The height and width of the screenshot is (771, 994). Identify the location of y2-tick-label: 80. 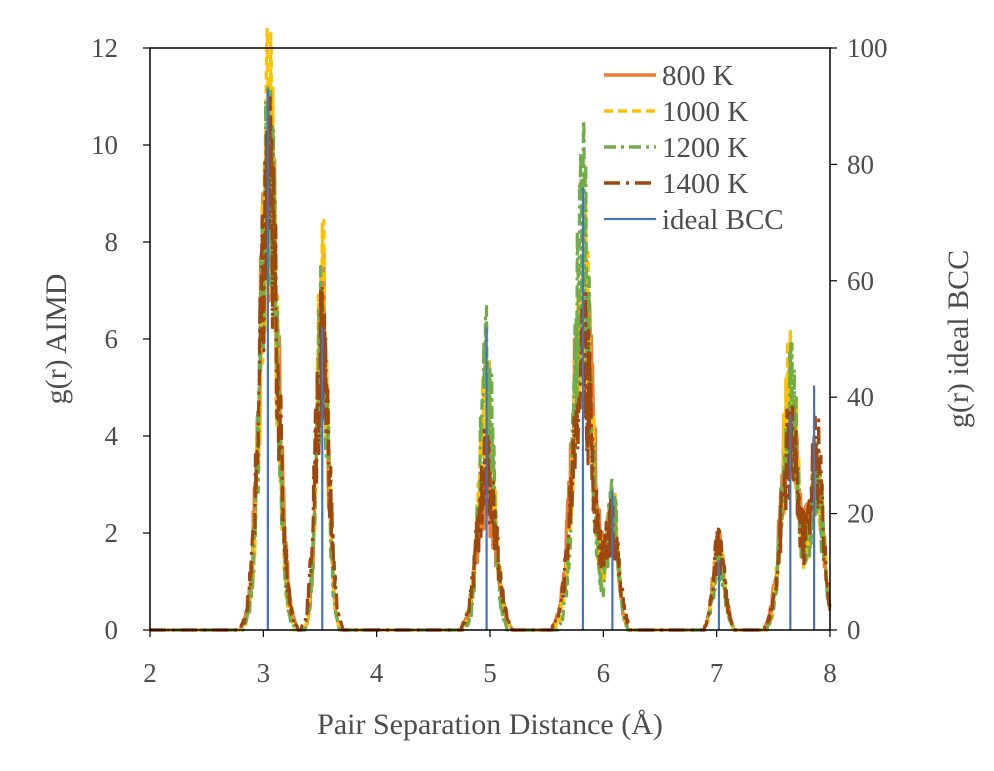
(860, 164).